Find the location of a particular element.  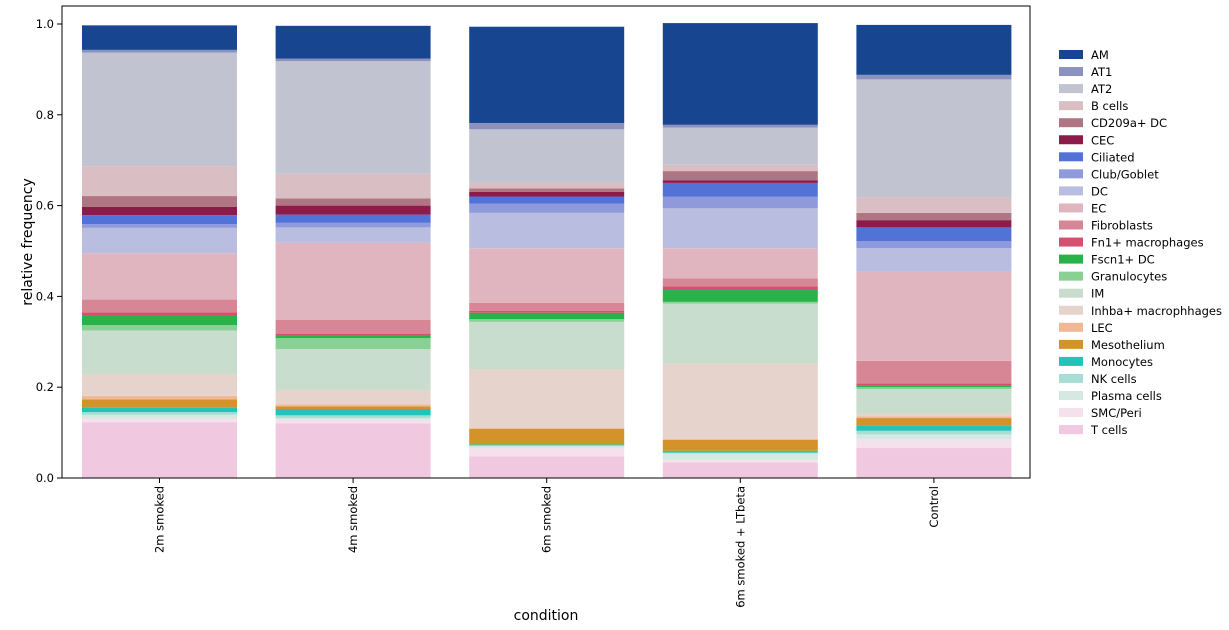

legend-label: T cells is located at coordinates (1108, 430).